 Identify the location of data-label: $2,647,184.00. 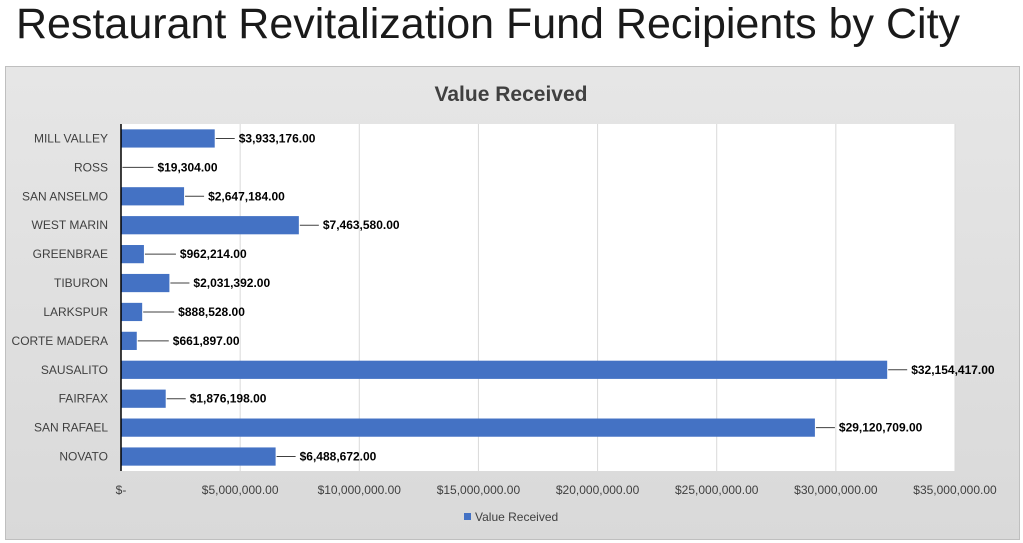
(246, 196).